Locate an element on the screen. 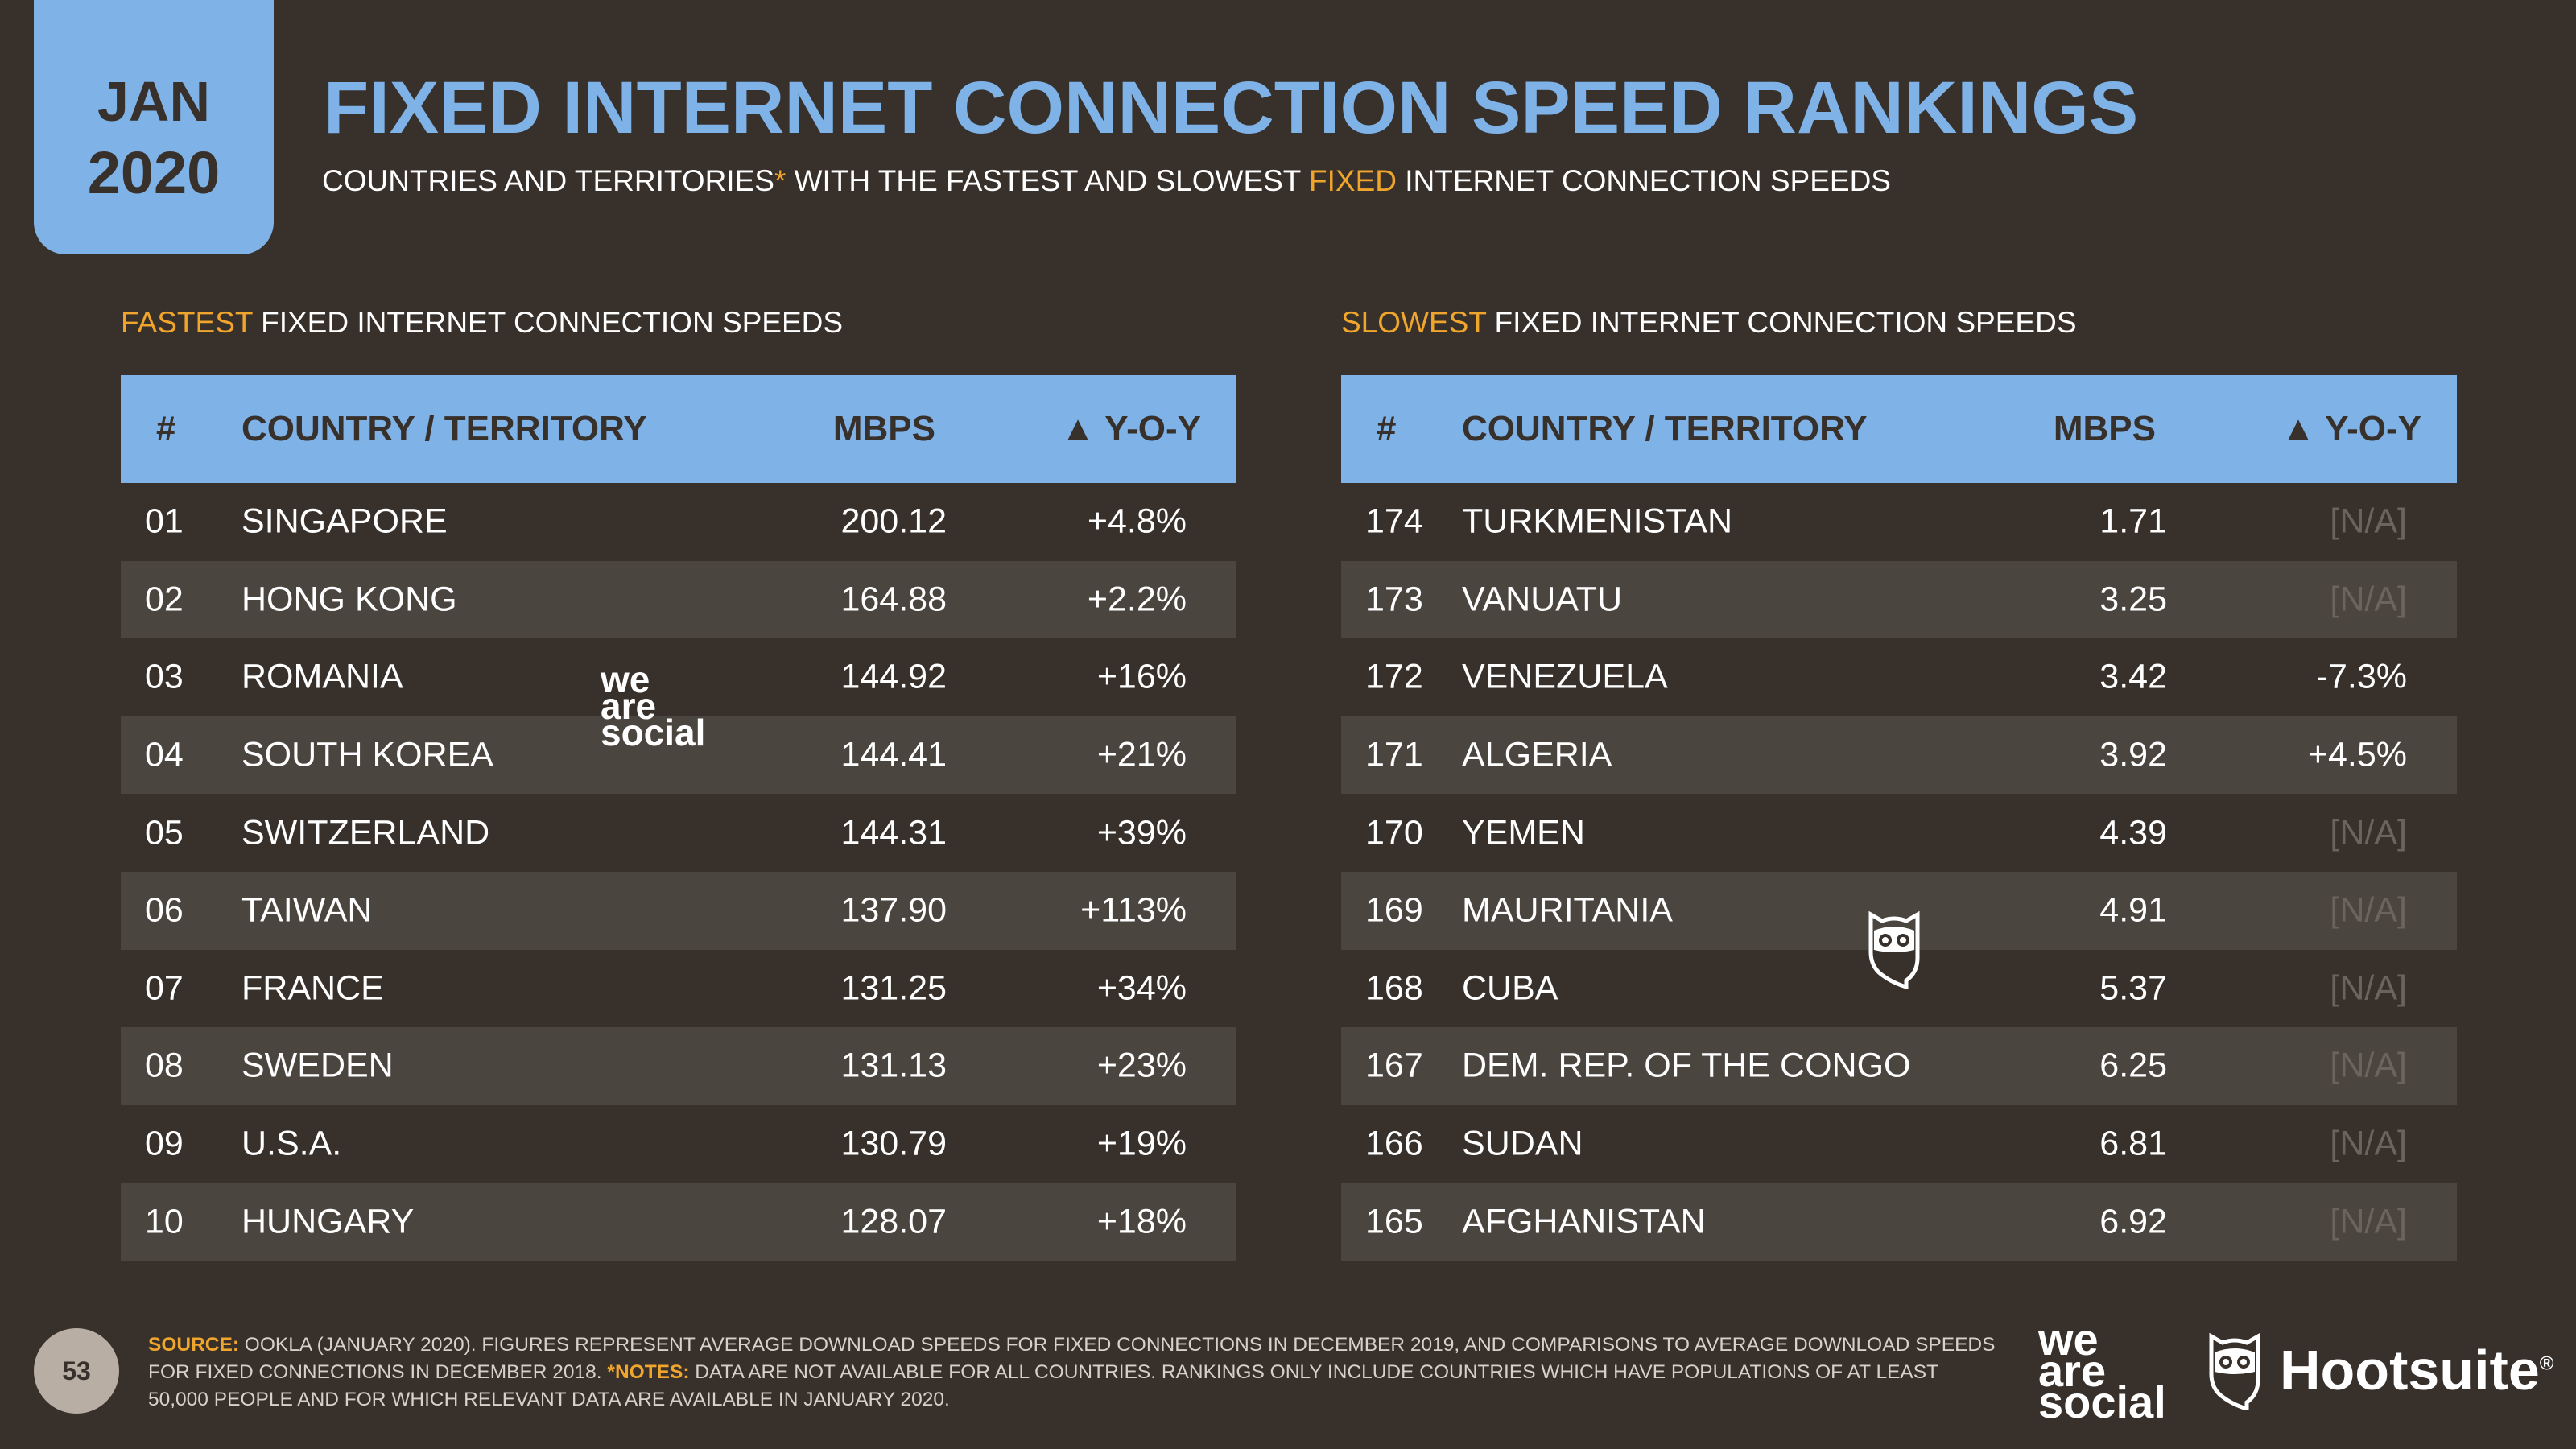 The image size is (2576, 1449). subtitle-star: * is located at coordinates (780, 180).